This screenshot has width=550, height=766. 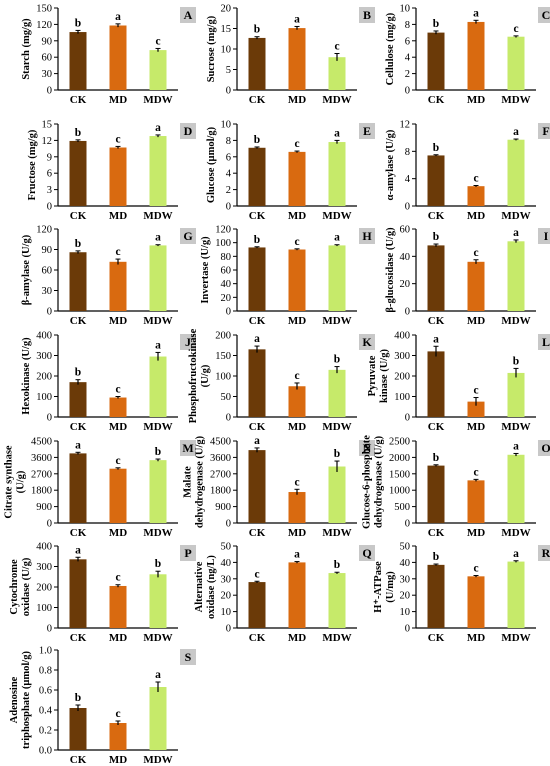 I want to click on y-axis-title: β-glucosidase (U/g), so click(x=390, y=270).